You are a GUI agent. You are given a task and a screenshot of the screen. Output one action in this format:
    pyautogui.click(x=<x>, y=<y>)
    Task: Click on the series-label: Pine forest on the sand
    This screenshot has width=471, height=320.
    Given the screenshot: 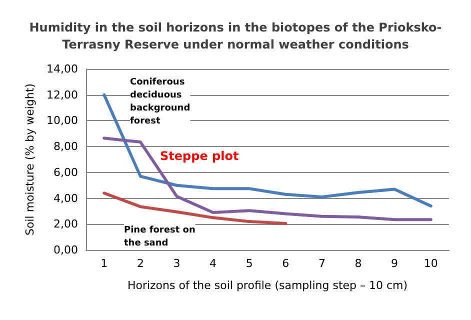 What is the action you would take?
    pyautogui.click(x=160, y=237)
    